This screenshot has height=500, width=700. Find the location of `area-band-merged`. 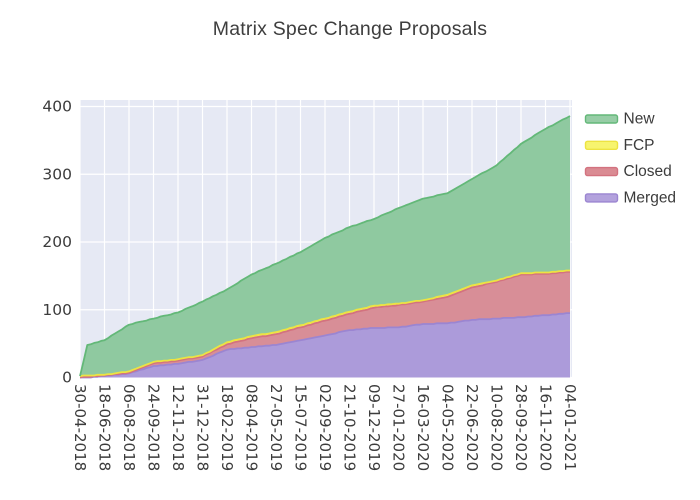

area-band-merged is located at coordinates (325, 345).